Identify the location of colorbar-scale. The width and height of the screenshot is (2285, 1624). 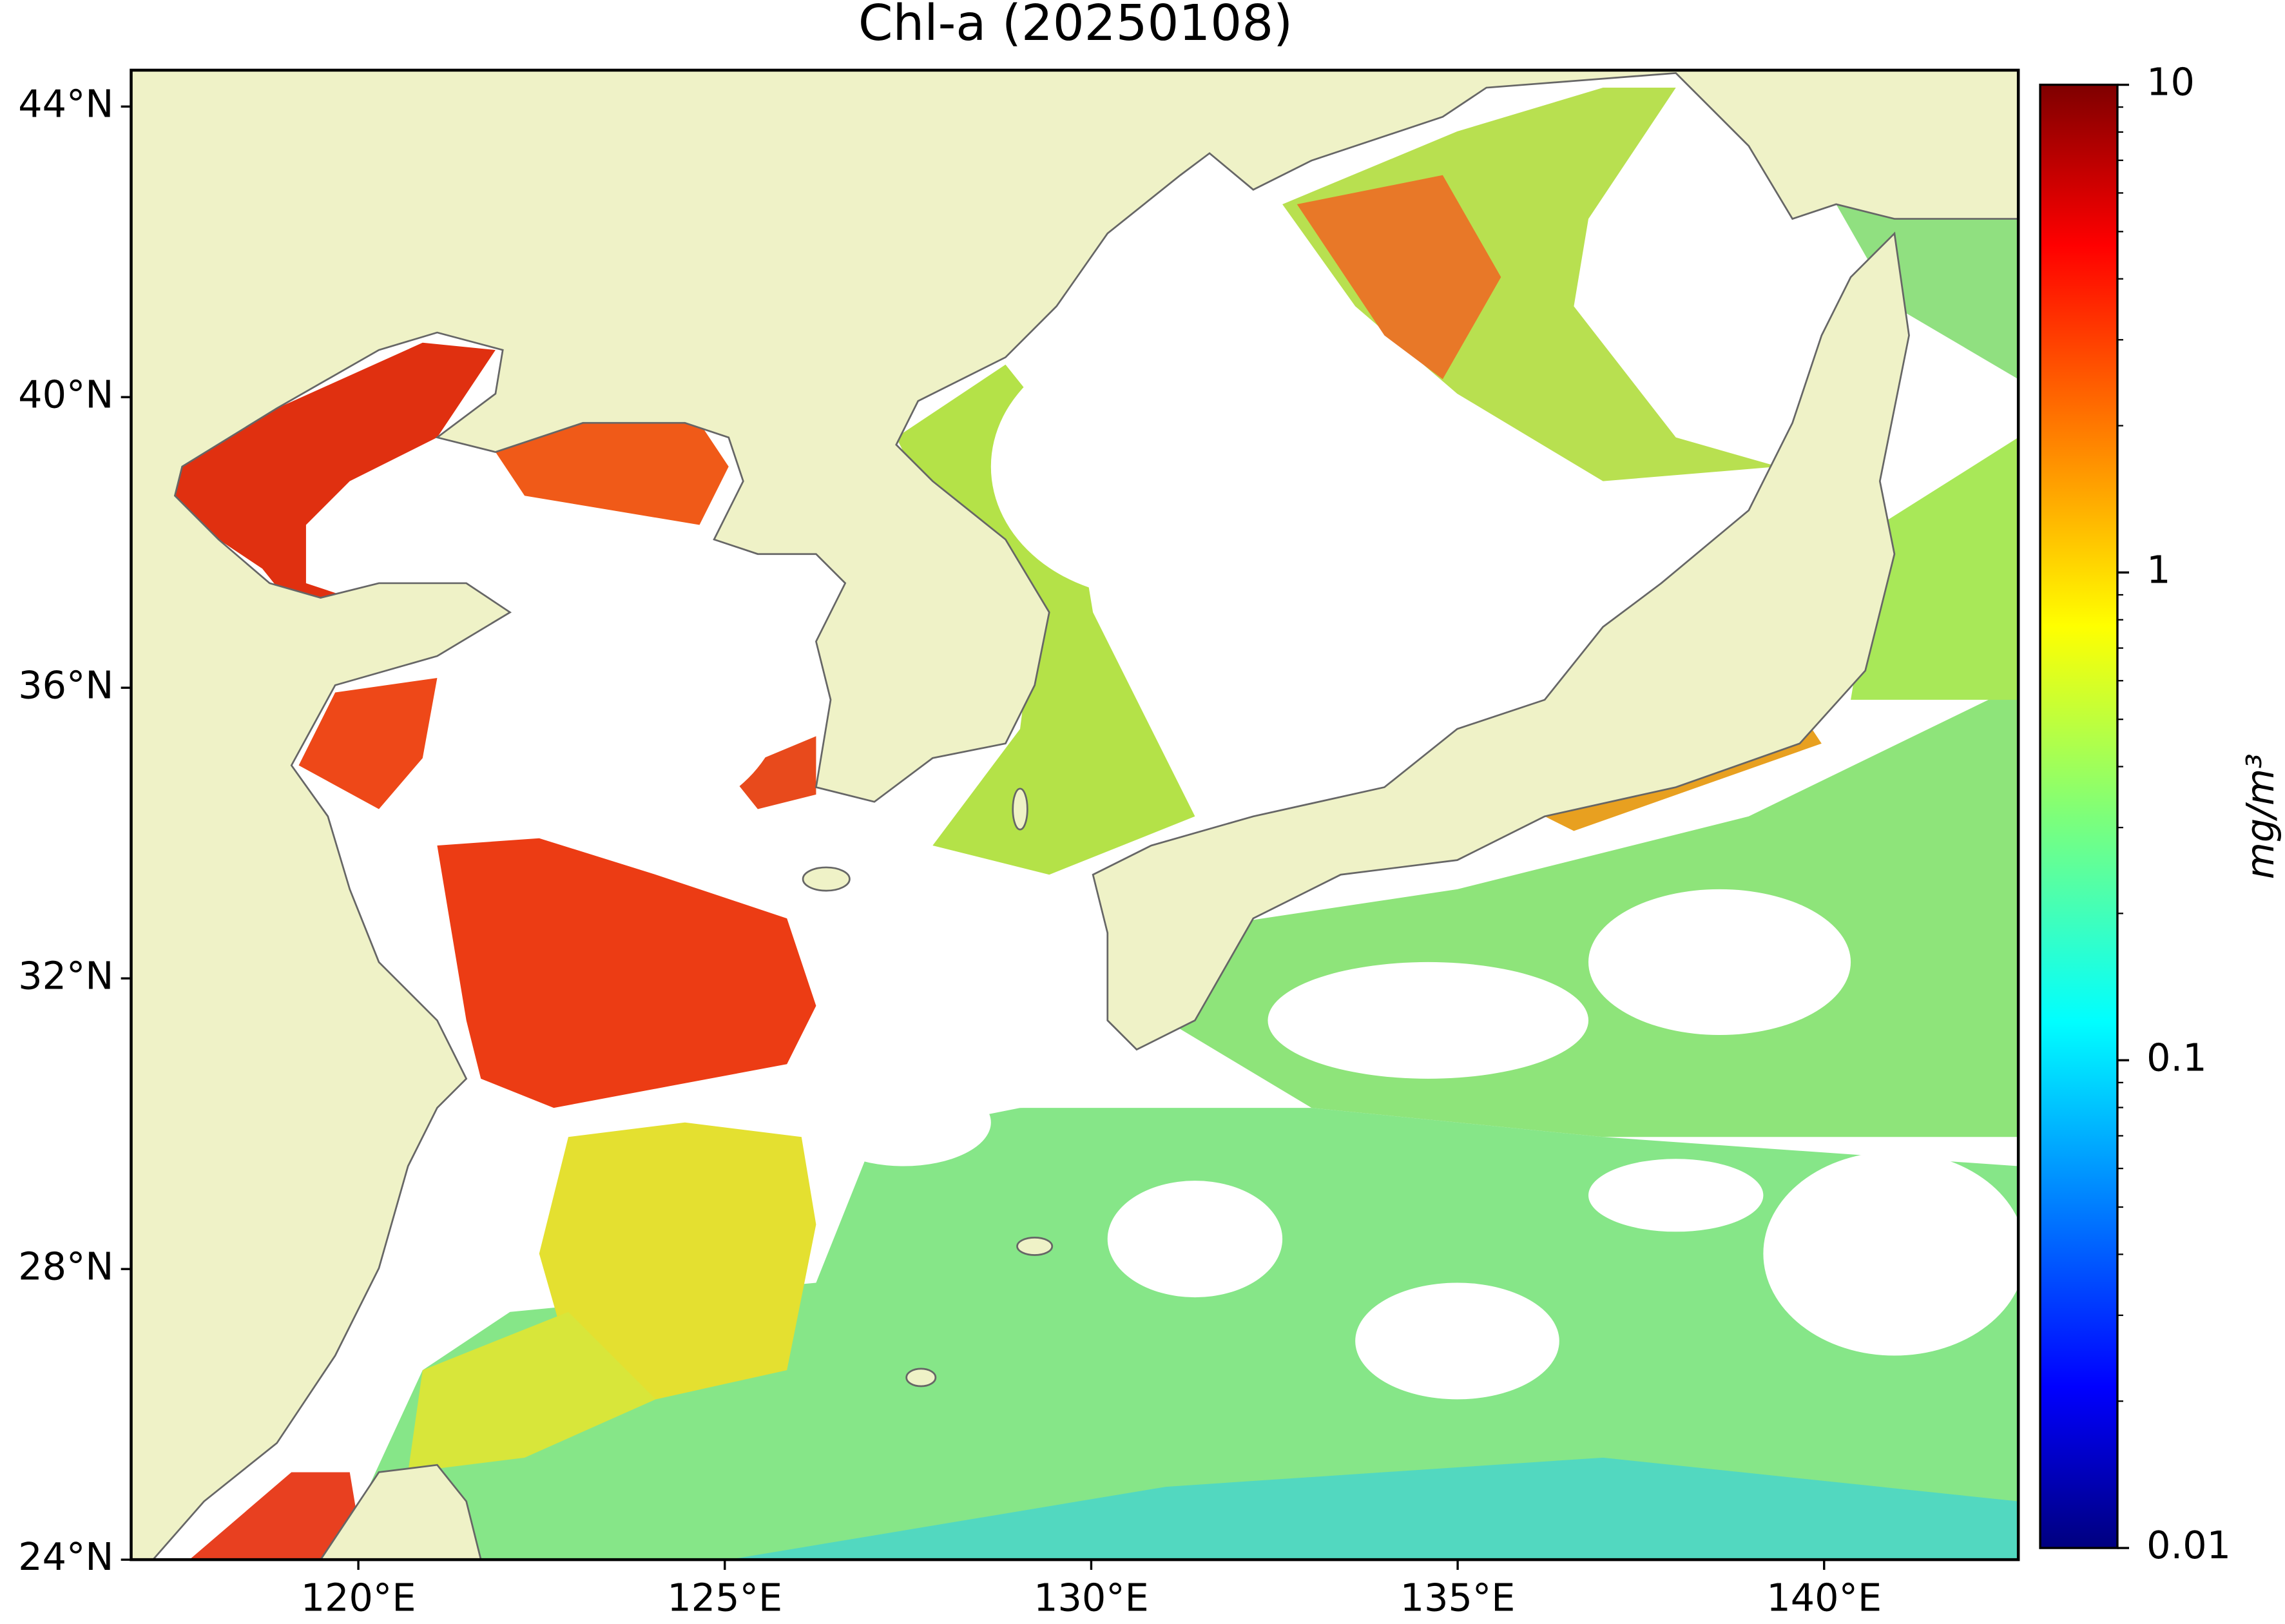
(2079, 816).